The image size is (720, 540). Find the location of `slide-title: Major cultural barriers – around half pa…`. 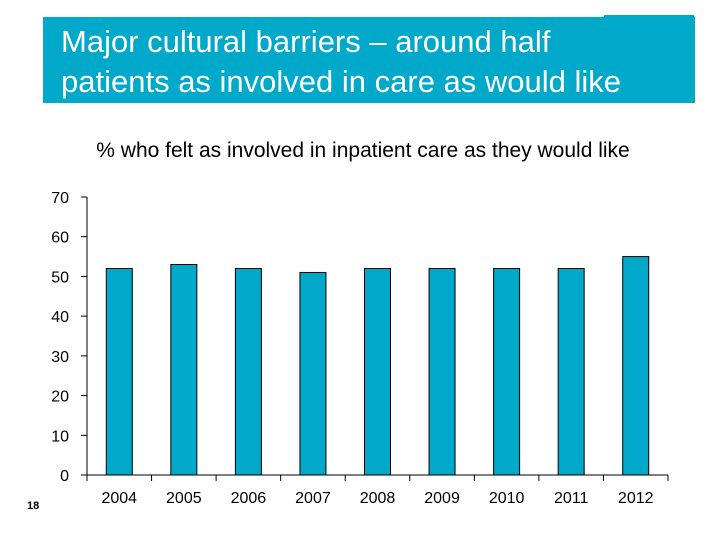

slide-title: Major cultural barriers – around half pa… is located at coordinates (376, 62).